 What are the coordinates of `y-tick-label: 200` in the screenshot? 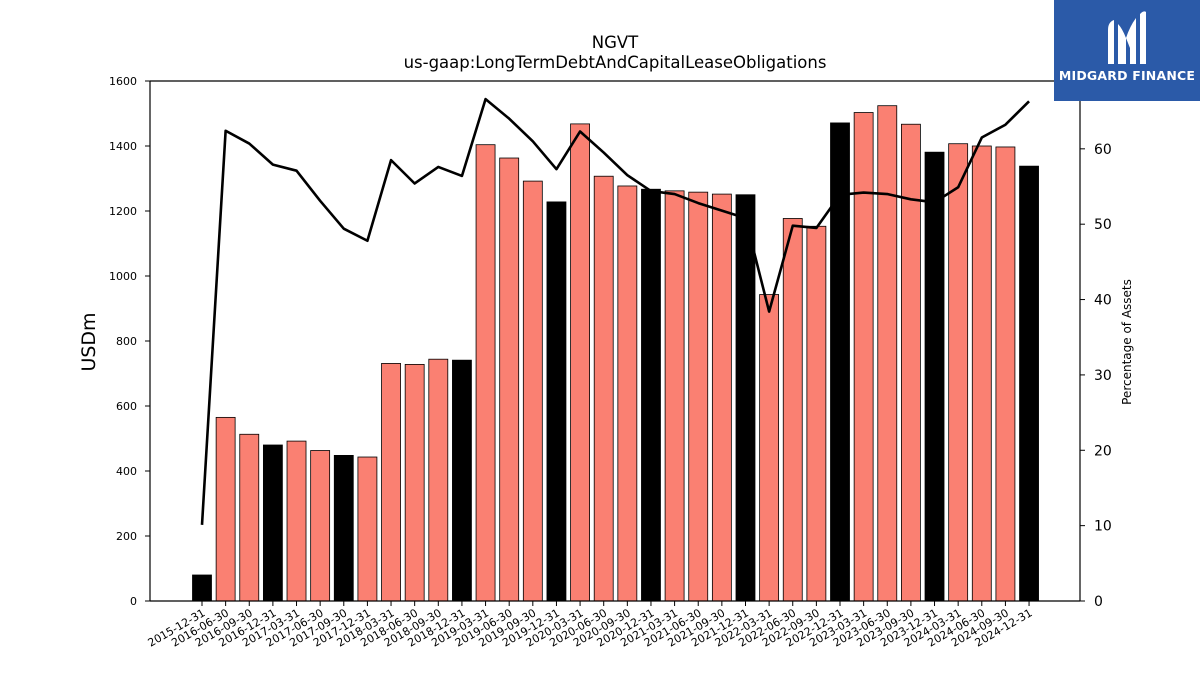 It's located at (126, 536).